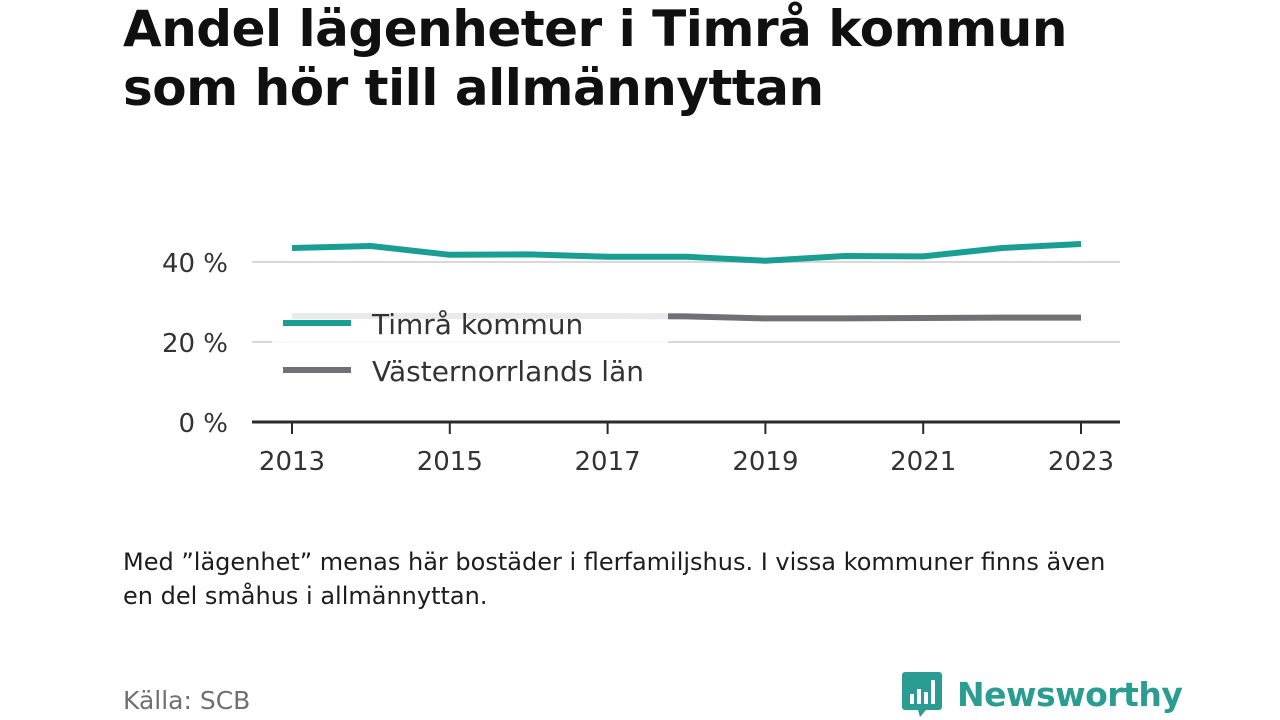 The width and height of the screenshot is (1280, 720). What do you see at coordinates (292, 462) in the screenshot?
I see `x-tick-label: 2013` at bounding box center [292, 462].